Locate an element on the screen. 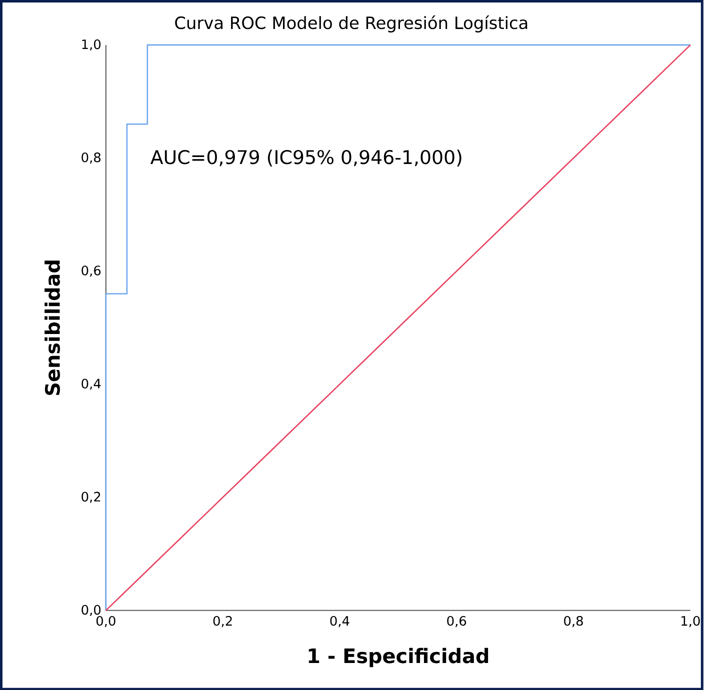  x-axis-title: 1 - Especificidad is located at coordinates (398, 657).